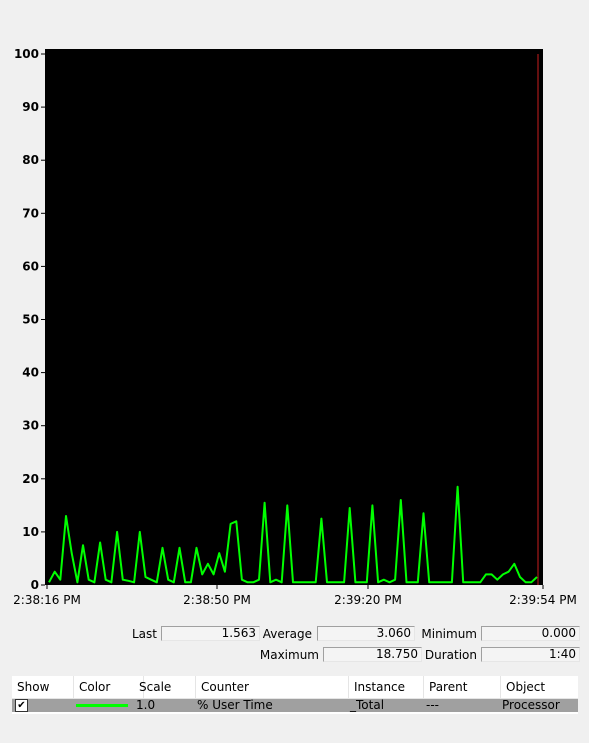 The height and width of the screenshot is (743, 589). What do you see at coordinates (217, 600) in the screenshot?
I see `x-tick-label: 2:38:50 PM` at bounding box center [217, 600].